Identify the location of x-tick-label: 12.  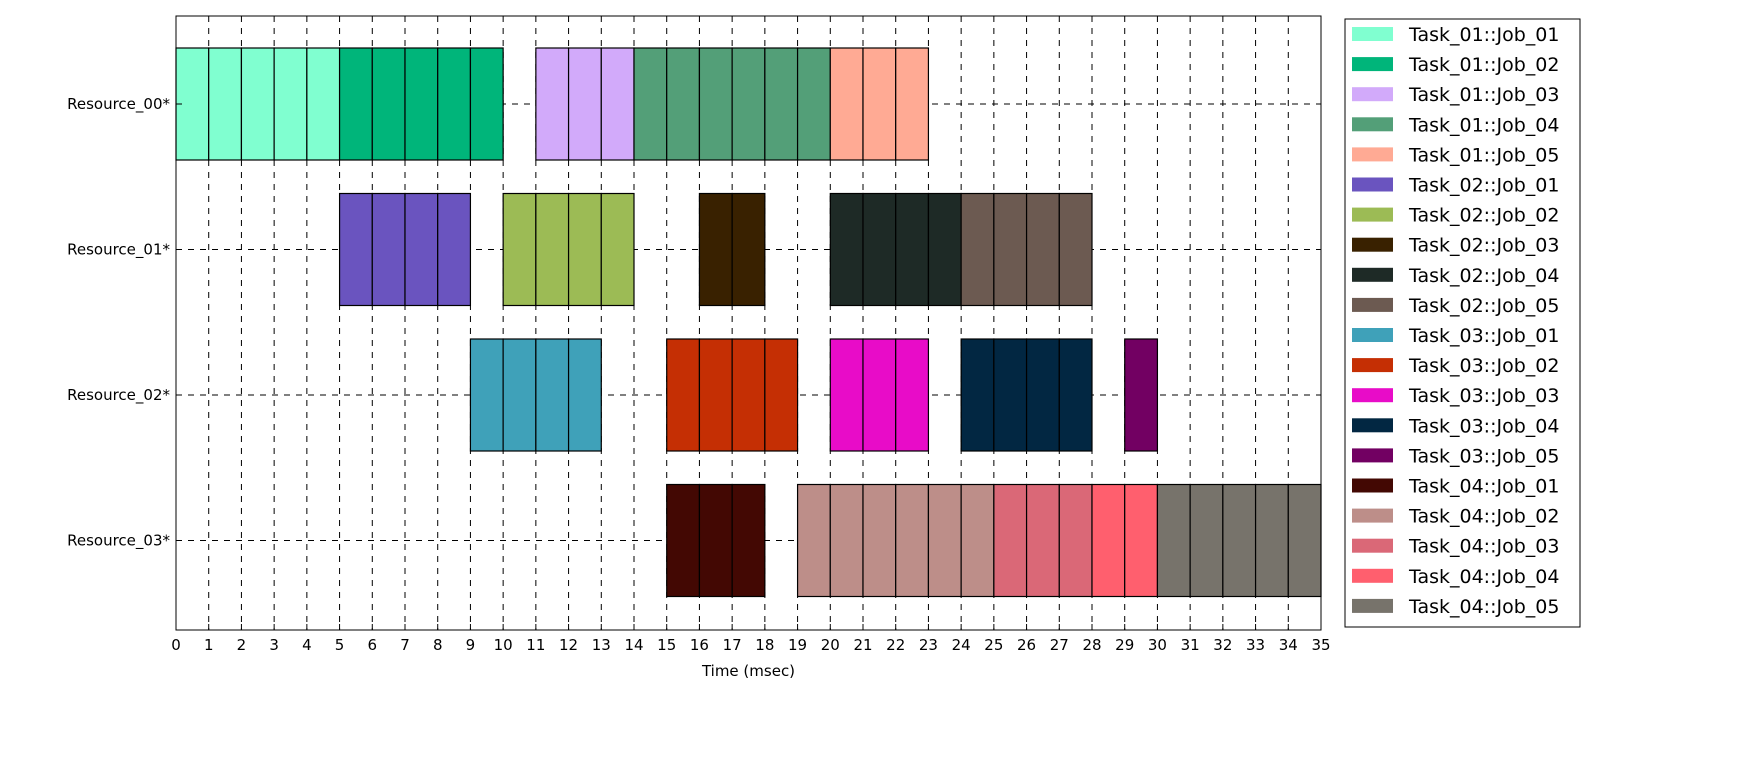
(568, 645).